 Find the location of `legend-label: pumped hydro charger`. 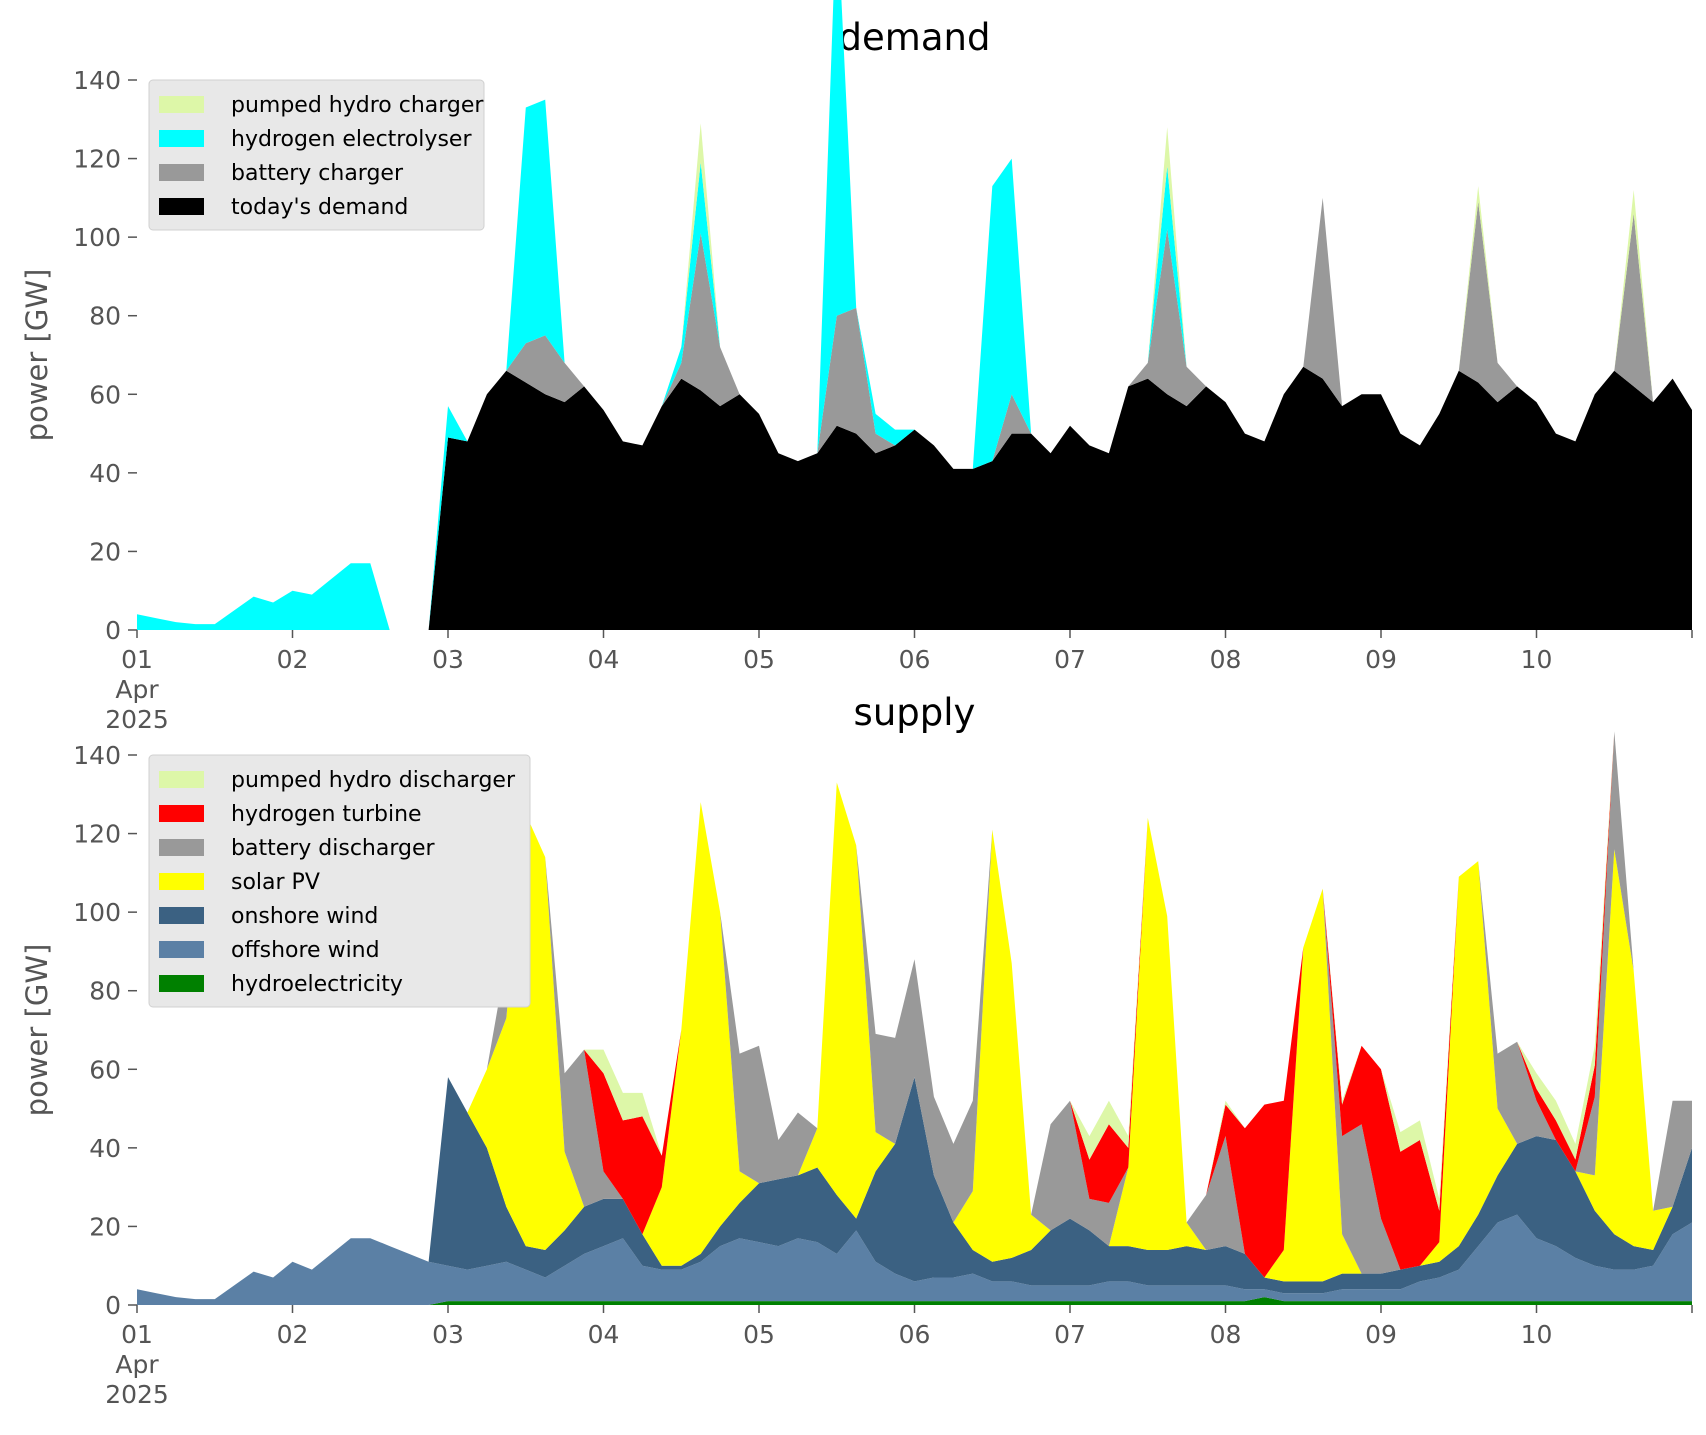

legend-label: pumped hydro charger is located at coordinates (357, 105).